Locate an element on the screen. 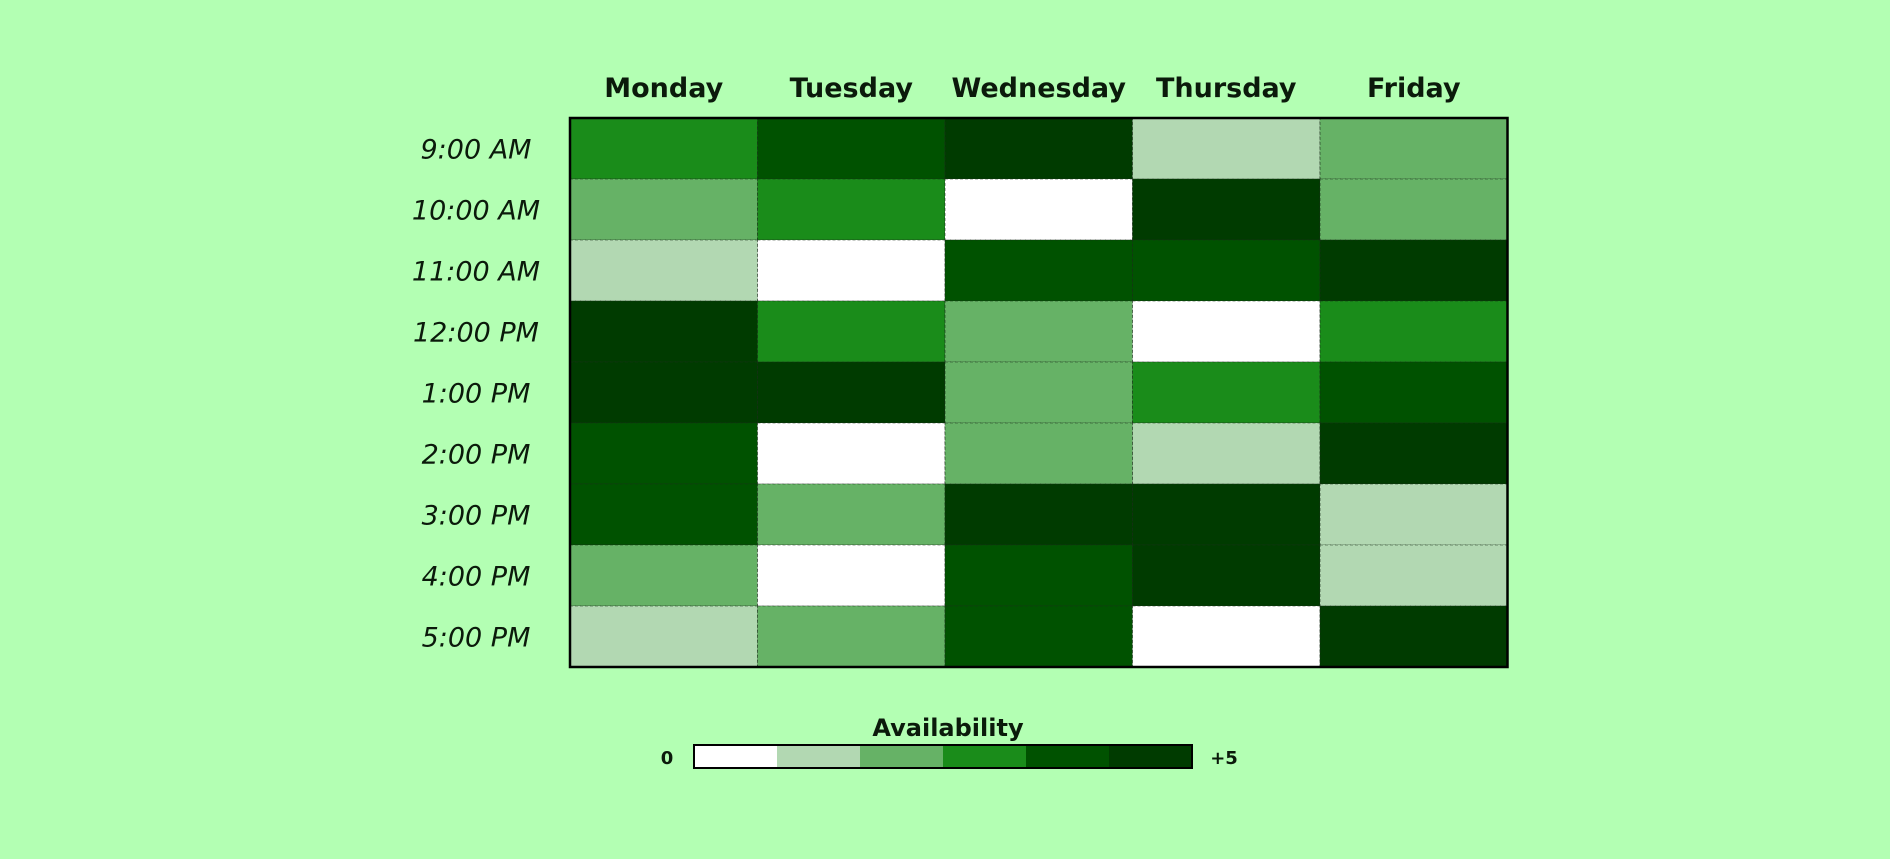 The height and width of the screenshot is (859, 1890). time-label: 10:00 AM is located at coordinates (476, 211).